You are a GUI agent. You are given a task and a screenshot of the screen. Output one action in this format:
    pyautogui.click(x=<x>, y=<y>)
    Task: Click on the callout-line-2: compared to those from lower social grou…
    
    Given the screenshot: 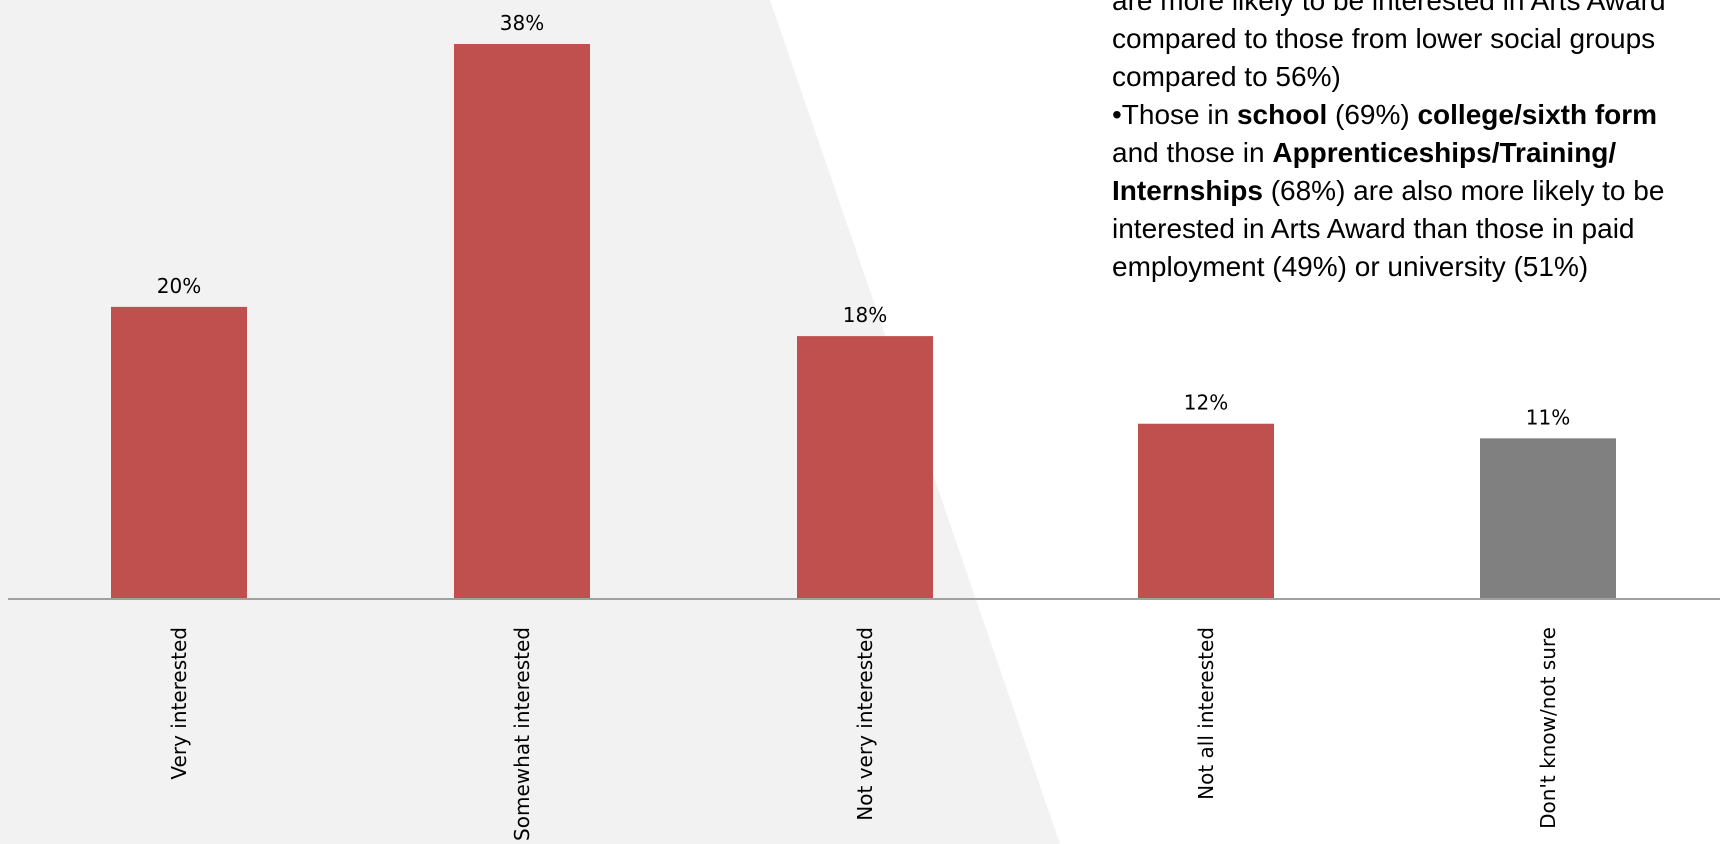 What is the action you would take?
    pyautogui.click(x=1384, y=38)
    